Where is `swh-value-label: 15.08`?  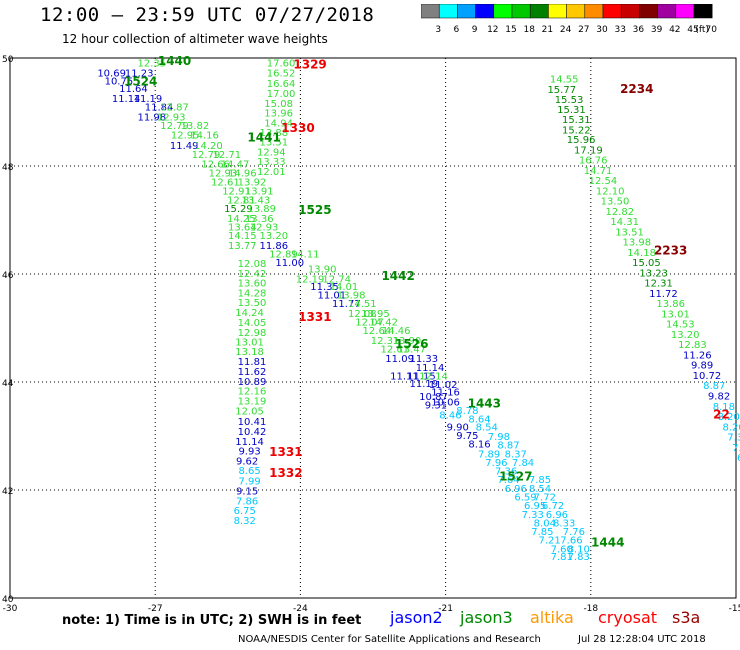 swh-value-label: 15.08 is located at coordinates (278, 104).